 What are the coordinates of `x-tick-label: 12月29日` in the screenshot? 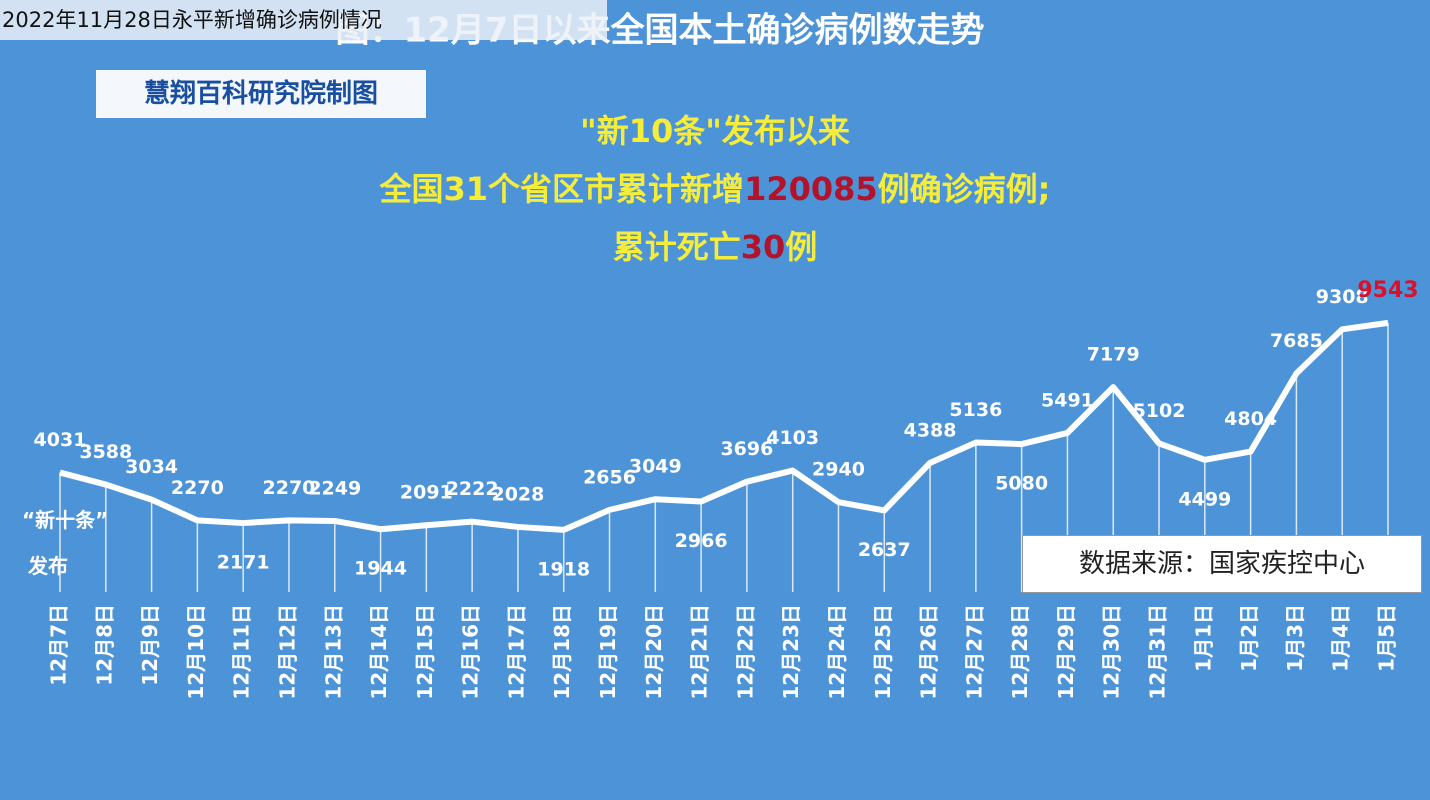 It's located at (1066, 652).